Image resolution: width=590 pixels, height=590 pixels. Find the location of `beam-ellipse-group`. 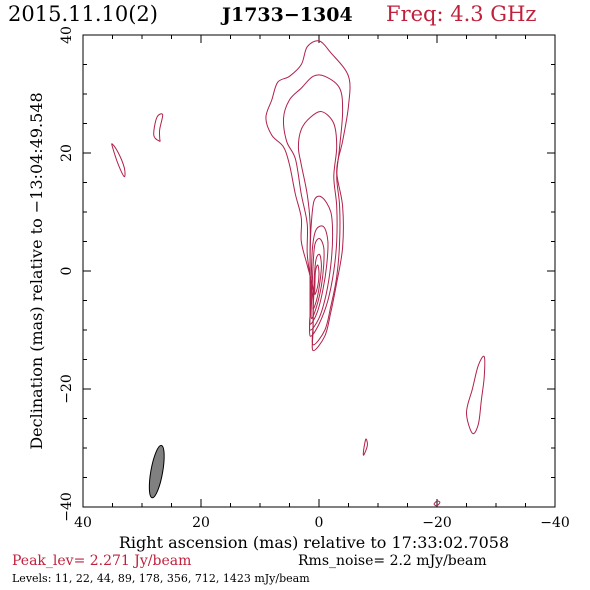

beam-ellipse-group is located at coordinates (156, 471).